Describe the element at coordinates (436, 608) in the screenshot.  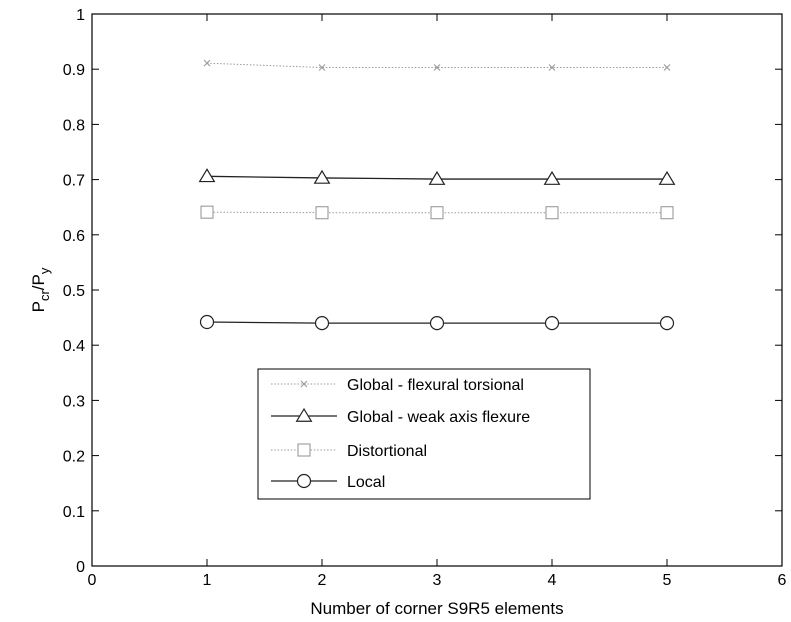
I see `x-axis-label: Number of corner S9R5 elements` at that location.